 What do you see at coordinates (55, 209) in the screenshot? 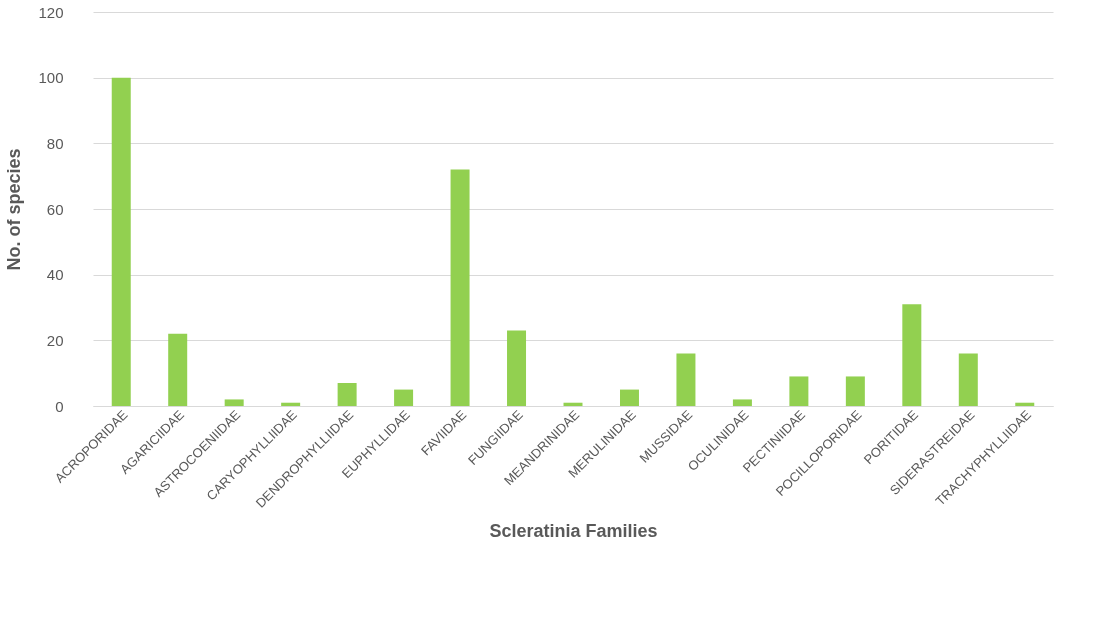
I see `y-tick-label: 60` at bounding box center [55, 209].